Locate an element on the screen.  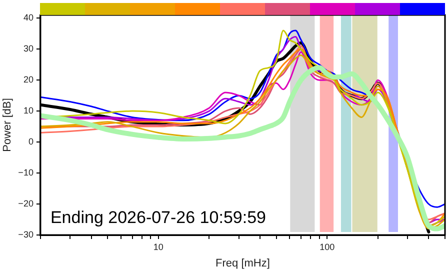
y-tick-label: 0 is located at coordinates (31, 141).